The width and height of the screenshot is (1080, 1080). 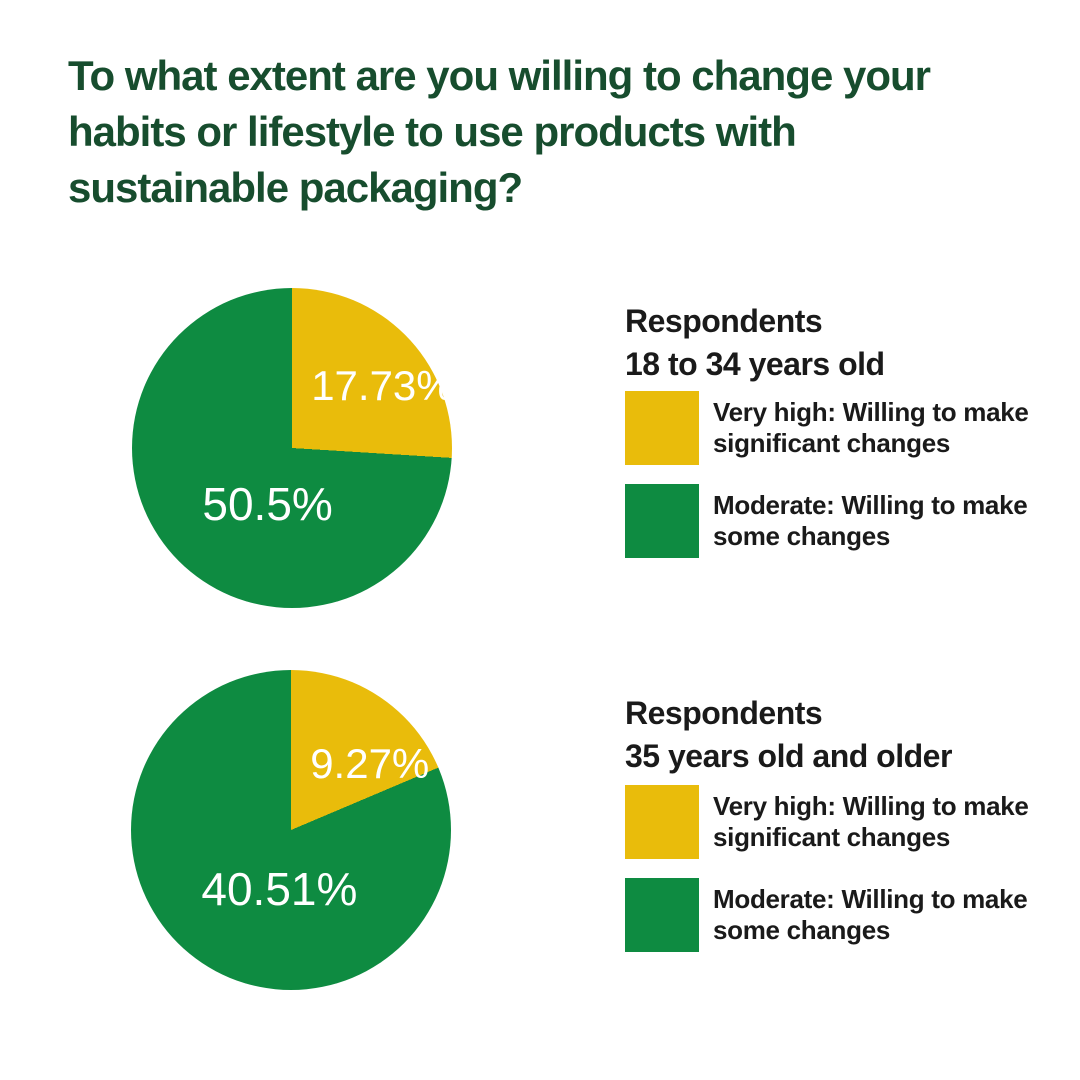 I want to click on legend1-heading-line-2: 18 to 34 years old, so click(x=755, y=364).